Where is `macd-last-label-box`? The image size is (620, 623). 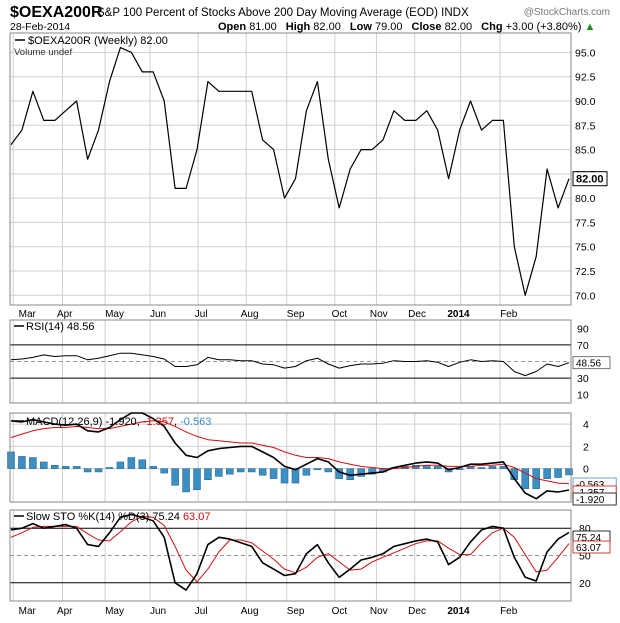
macd-last-label-box is located at coordinates (594, 499).